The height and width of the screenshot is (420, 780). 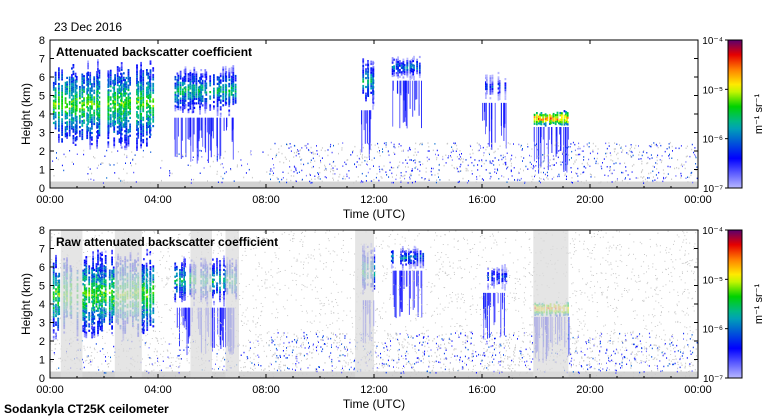 What do you see at coordinates (154, 52) in the screenshot?
I see `chart-title: Attenuated backscatter coefficient` at bounding box center [154, 52].